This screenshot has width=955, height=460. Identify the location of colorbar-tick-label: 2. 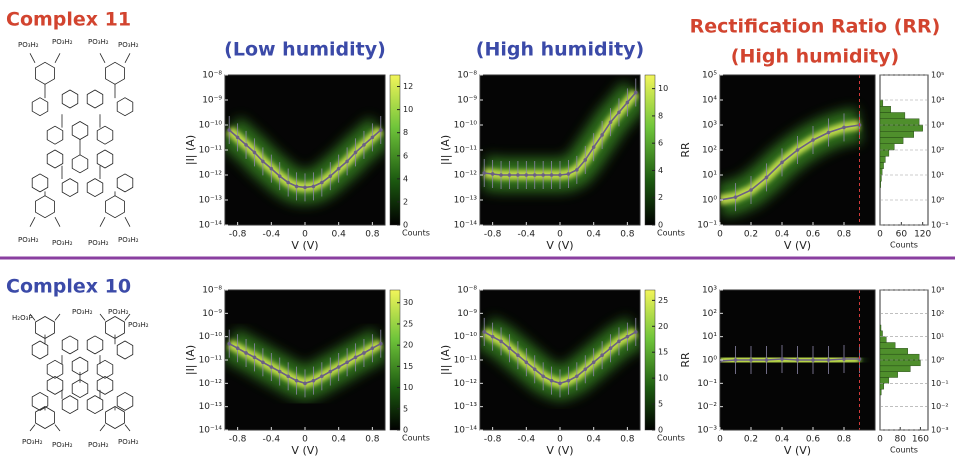
(660, 197).